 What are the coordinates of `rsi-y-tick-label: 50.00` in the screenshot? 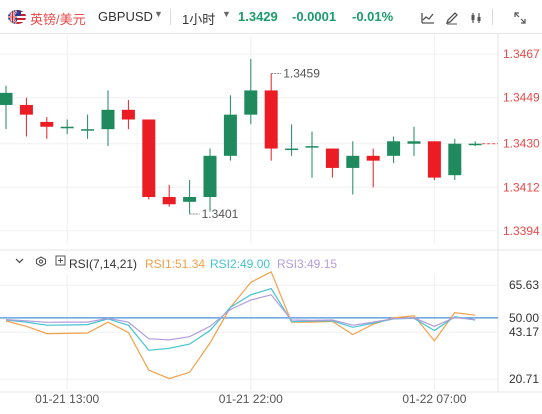 It's located at (524, 318).